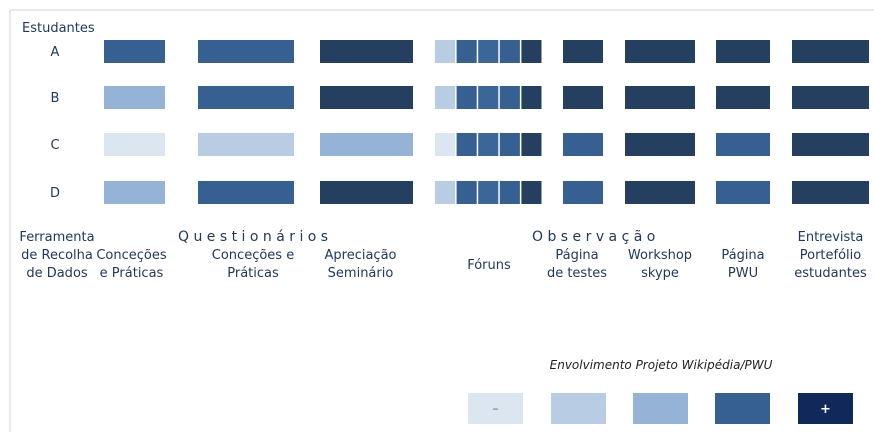  Describe the element at coordinates (253, 237) in the screenshot. I see `group-label: Q u e s t i o n á r i o s` at that location.